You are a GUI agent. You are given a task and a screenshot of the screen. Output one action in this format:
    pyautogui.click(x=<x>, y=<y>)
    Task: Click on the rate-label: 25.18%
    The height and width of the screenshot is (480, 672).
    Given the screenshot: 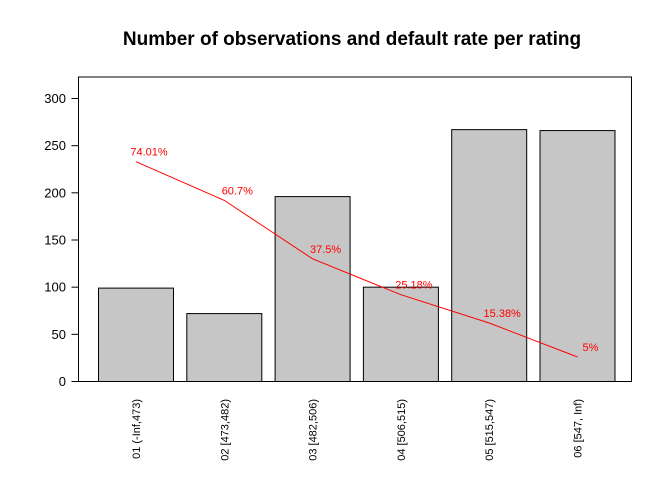 What is the action you would take?
    pyautogui.click(x=414, y=286)
    